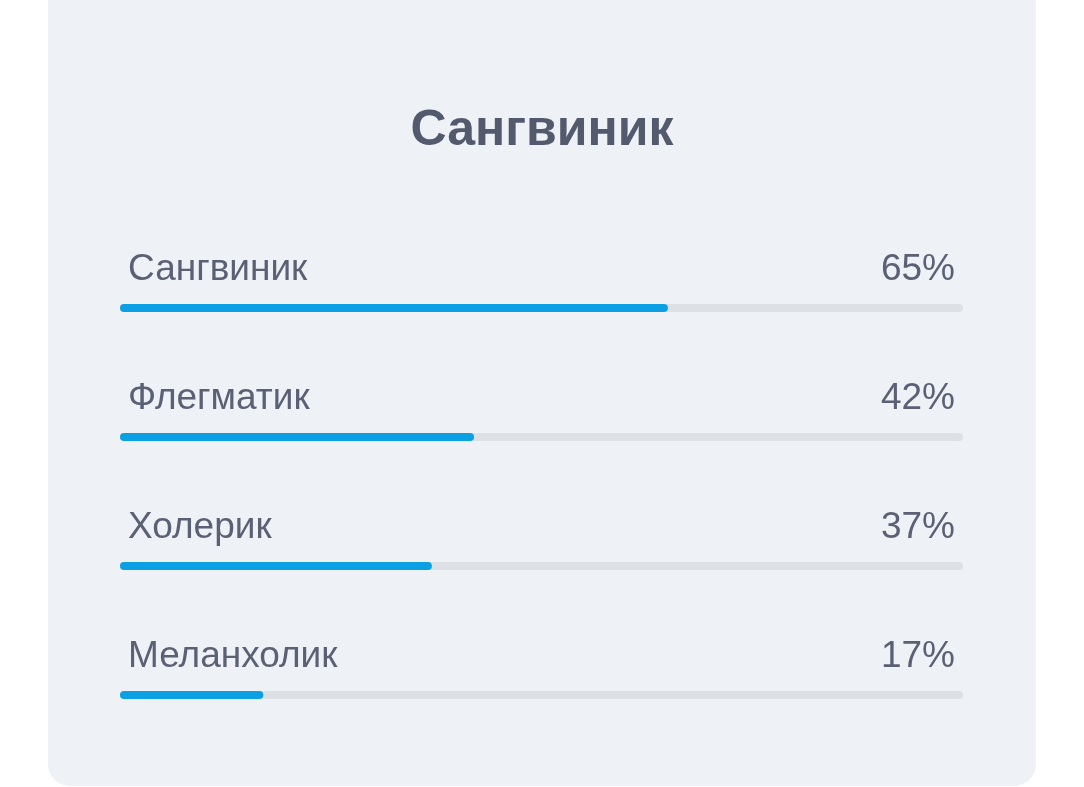  Describe the element at coordinates (917, 267) in the screenshot. I see `data-label: 65%` at that location.